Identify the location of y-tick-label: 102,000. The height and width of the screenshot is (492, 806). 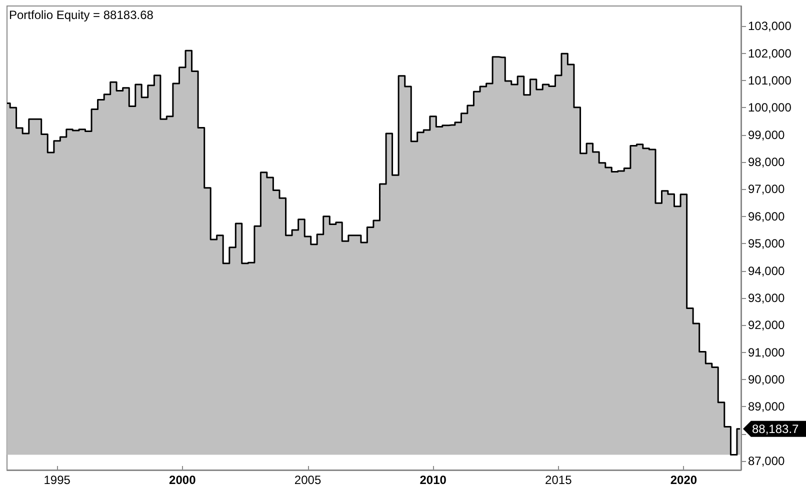
(770, 53).